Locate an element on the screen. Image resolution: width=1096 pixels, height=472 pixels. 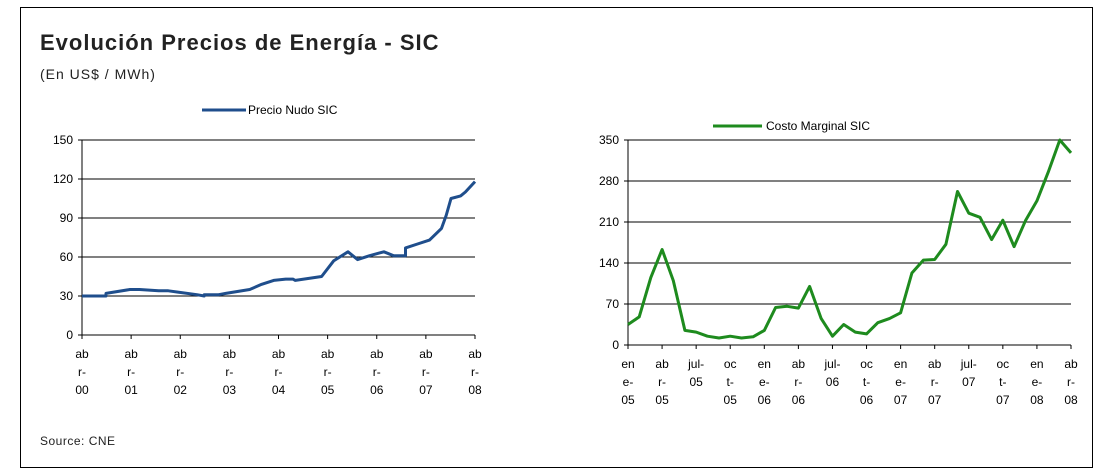
y-tick-label: 120 is located at coordinates (63, 179).